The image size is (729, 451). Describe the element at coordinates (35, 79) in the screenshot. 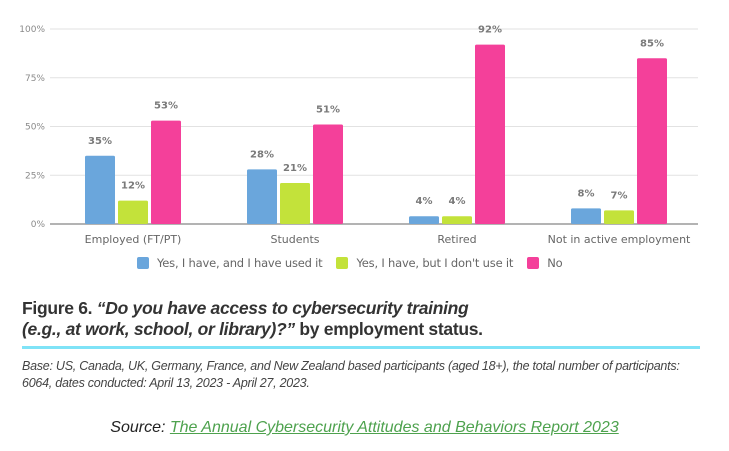

I see `y-tick-label: 75%` at that location.